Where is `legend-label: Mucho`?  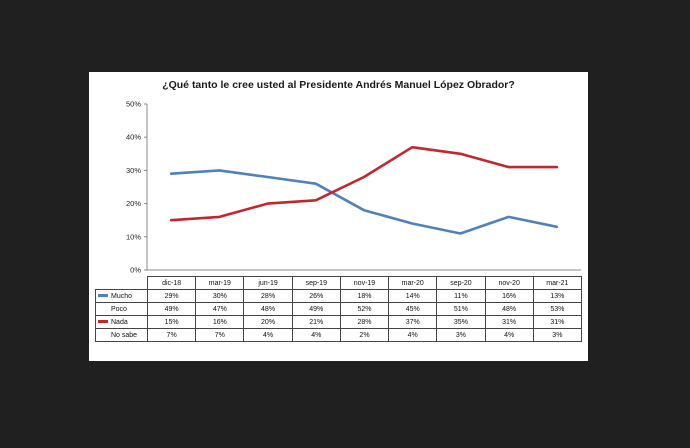 legend-label: Mucho is located at coordinates (122, 296).